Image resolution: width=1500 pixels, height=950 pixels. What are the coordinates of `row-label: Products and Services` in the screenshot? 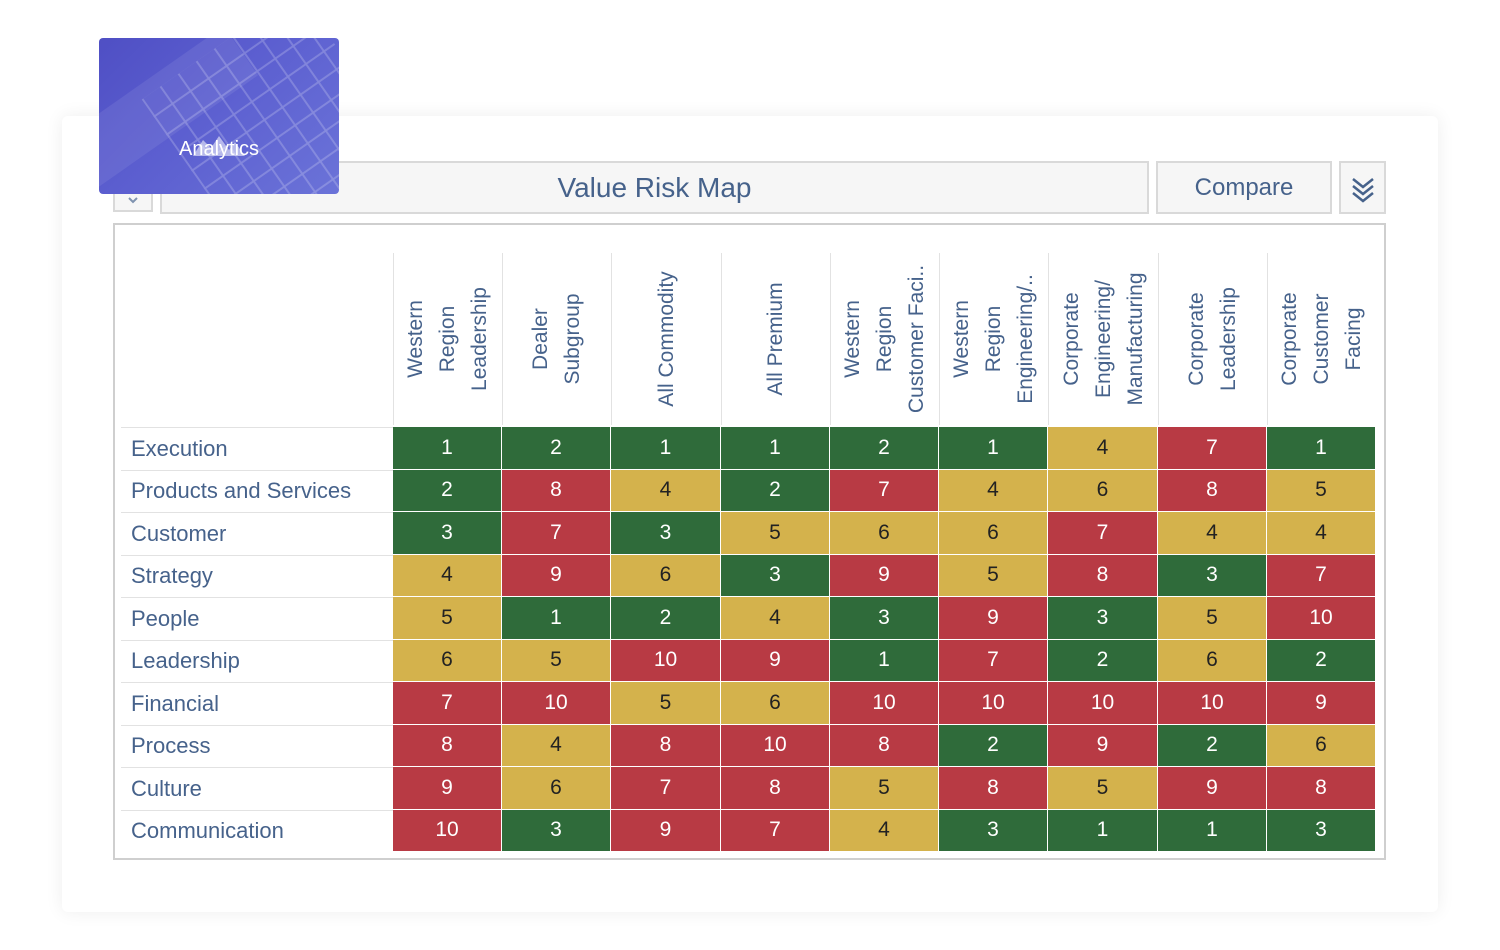 It's located at (257, 490).